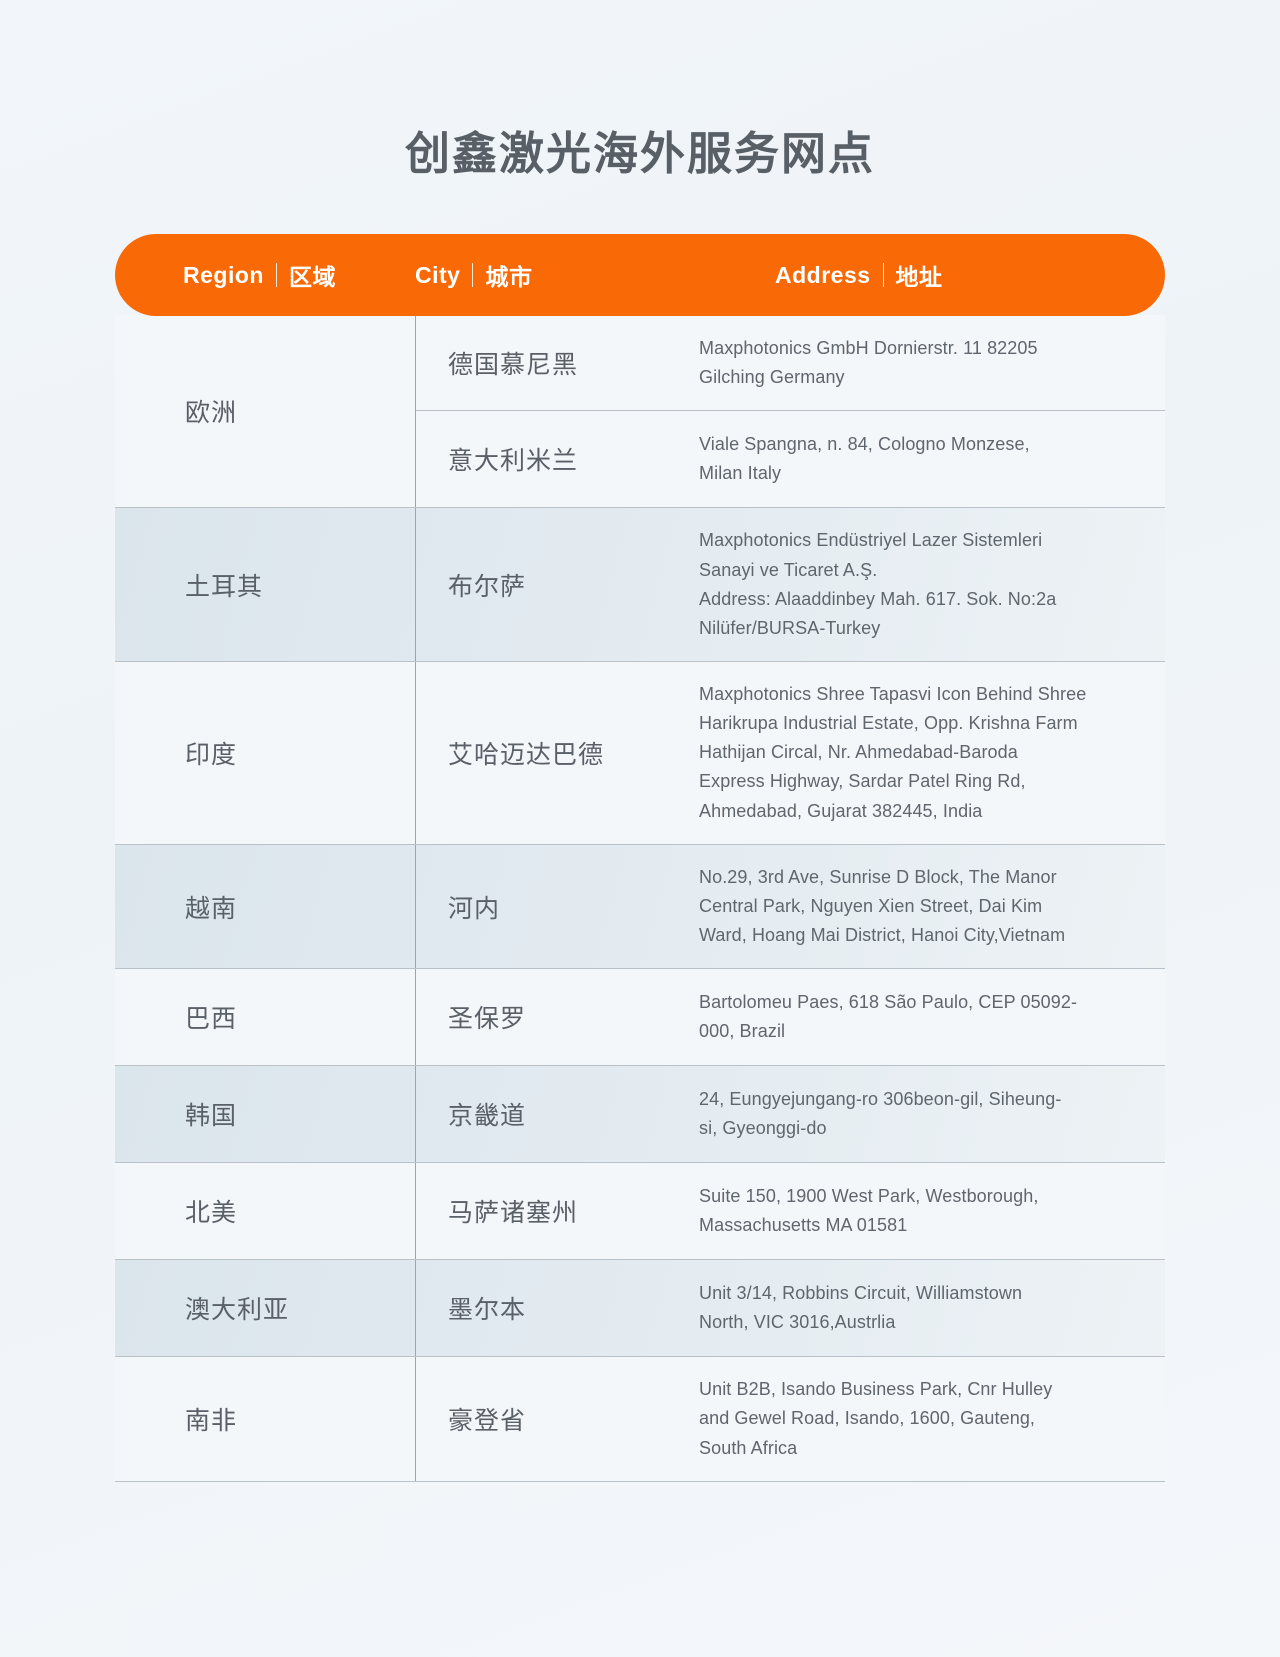 Image resolution: width=1280 pixels, height=1657 pixels. What do you see at coordinates (211, 1019) in the screenshot?
I see `region-cell: 巴西` at bounding box center [211, 1019].